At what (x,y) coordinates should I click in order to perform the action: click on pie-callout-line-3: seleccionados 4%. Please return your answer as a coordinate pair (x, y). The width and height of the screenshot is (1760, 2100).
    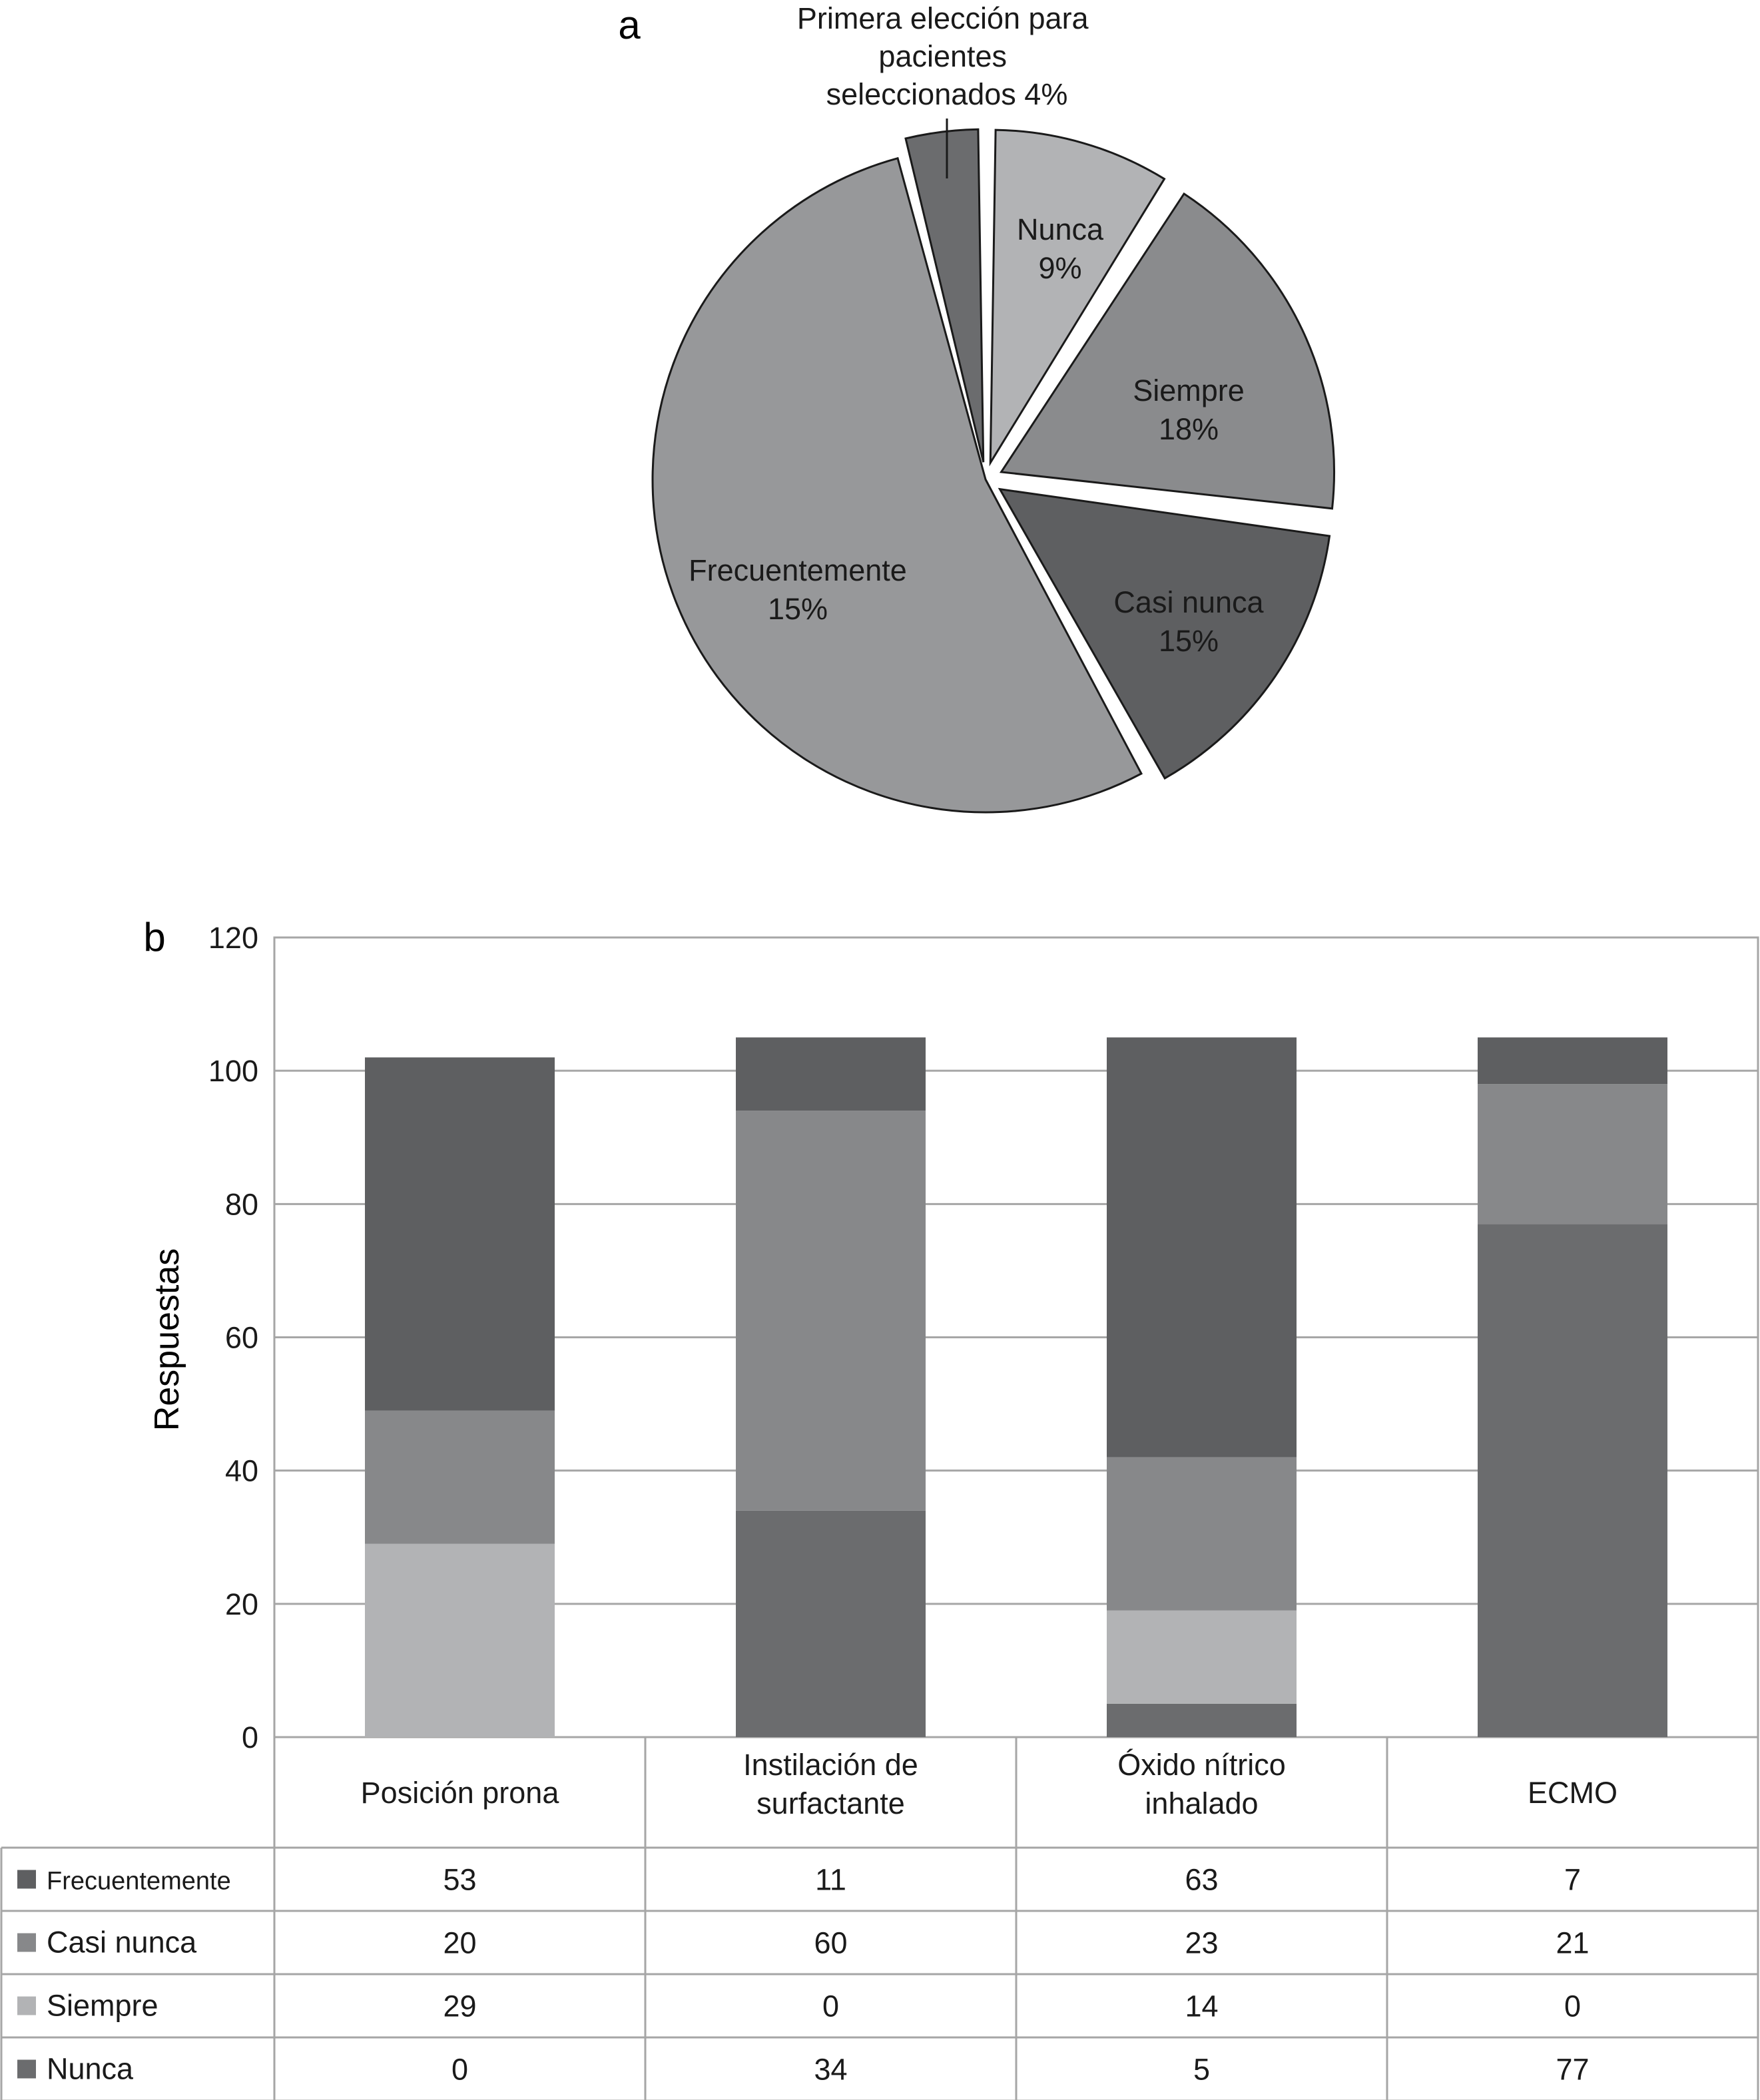
    Looking at the image, I should click on (947, 94).